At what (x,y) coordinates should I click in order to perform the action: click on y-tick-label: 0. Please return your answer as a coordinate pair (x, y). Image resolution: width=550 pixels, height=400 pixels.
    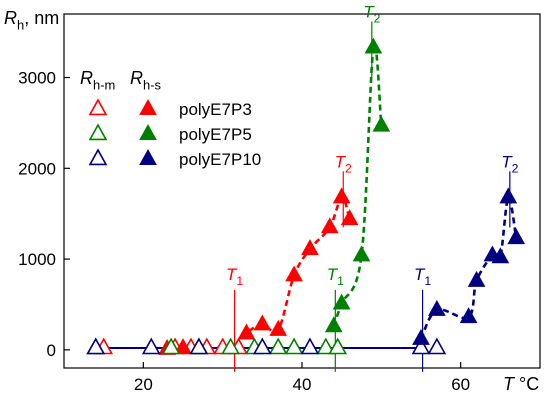
    Looking at the image, I should click on (51, 350).